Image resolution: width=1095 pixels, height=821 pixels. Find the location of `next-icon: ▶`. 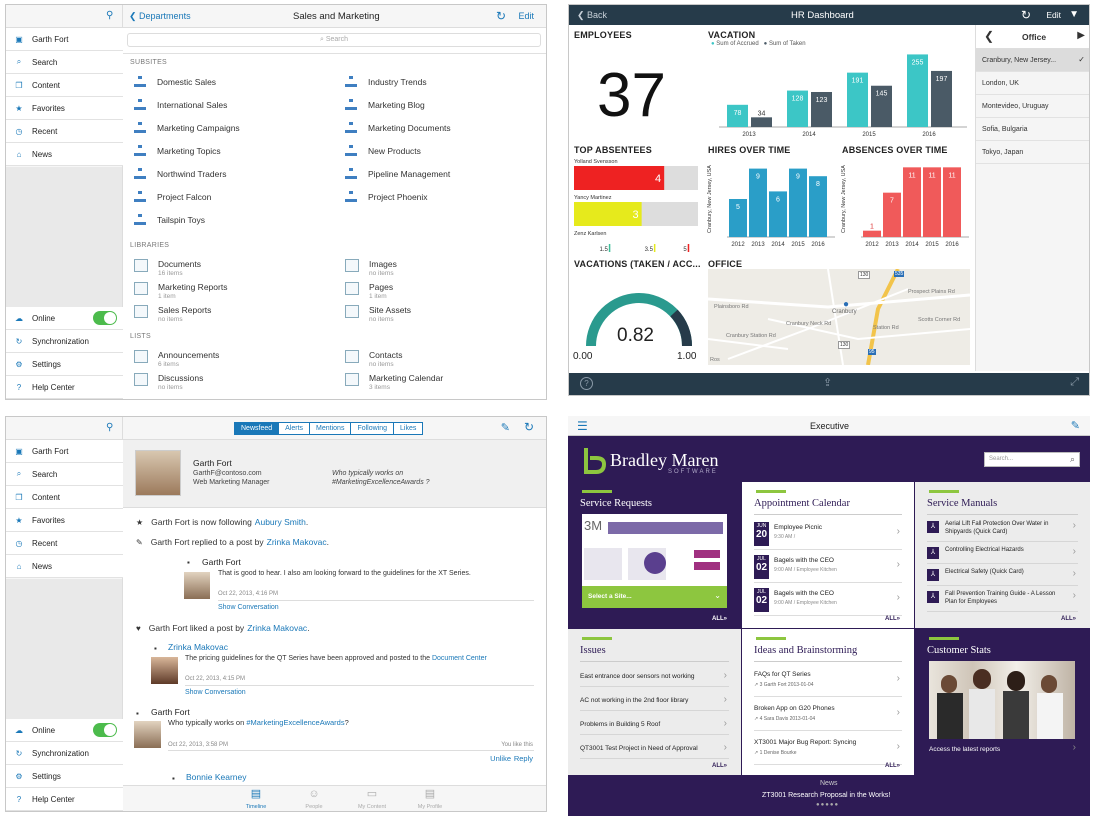

next-icon: ▶ is located at coordinates (1081, 35).